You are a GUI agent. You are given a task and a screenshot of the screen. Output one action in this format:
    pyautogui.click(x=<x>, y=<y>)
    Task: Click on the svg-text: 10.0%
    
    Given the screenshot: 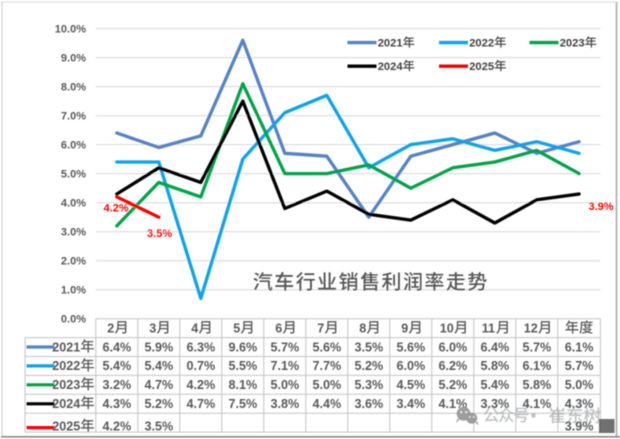 What is the action you would take?
    pyautogui.click(x=70, y=30)
    